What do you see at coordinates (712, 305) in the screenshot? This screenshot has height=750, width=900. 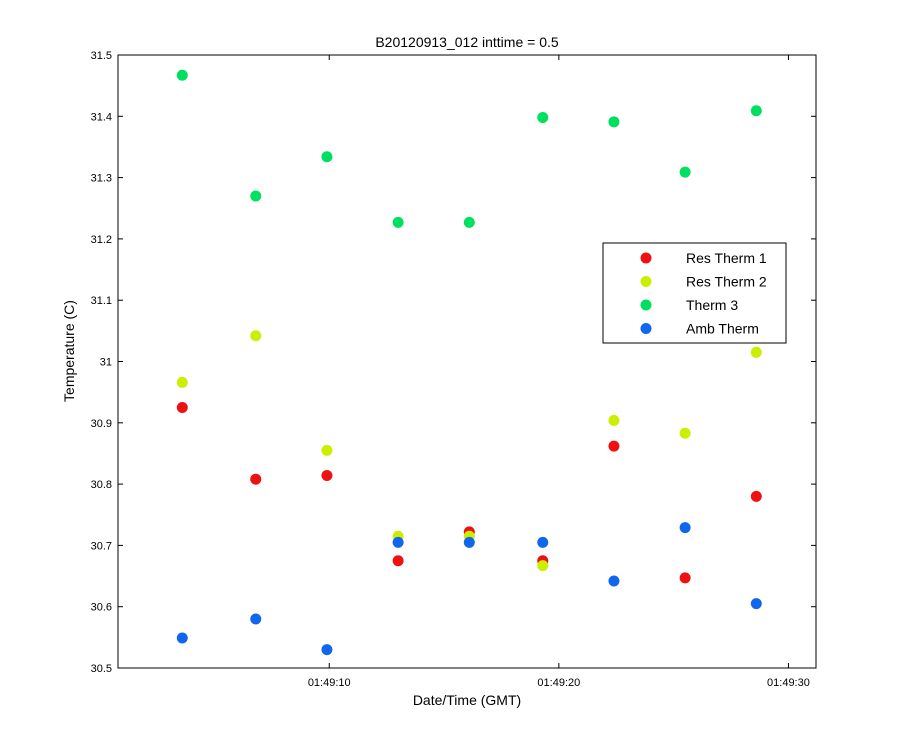 I see `legend-label: Therm 3` at bounding box center [712, 305].